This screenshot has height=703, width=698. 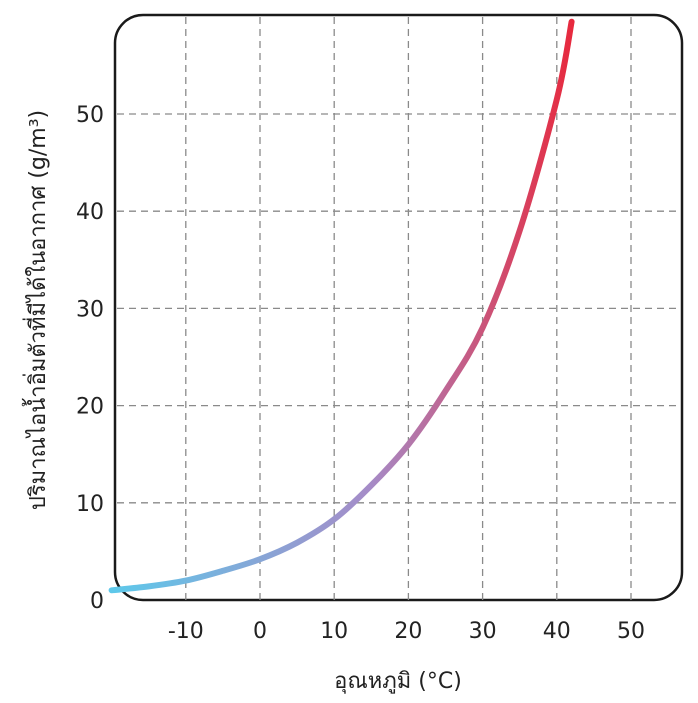 What do you see at coordinates (398, 681) in the screenshot?
I see `x-axis-label: อุณหภูมิ (°C)` at bounding box center [398, 681].